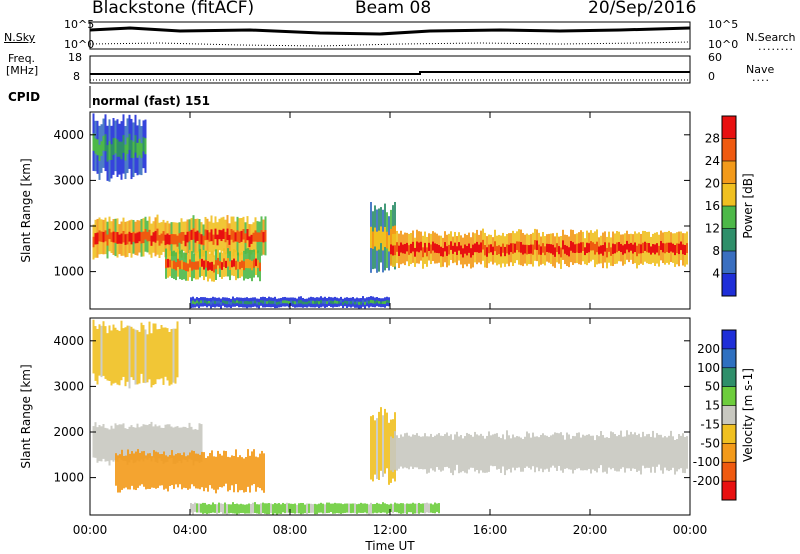 Image resolution: width=800 pixels, height=554 pixels. Describe the element at coordinates (490, 530) in the screenshot. I see `x-tick-label: 16:00` at that location.